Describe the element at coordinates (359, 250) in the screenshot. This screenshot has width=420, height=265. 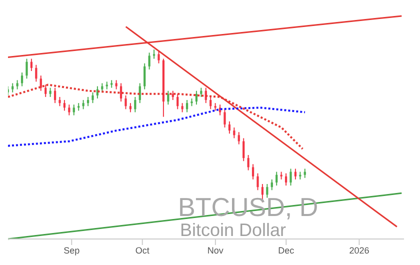
I see `x-tick-label: 2026` at that location.